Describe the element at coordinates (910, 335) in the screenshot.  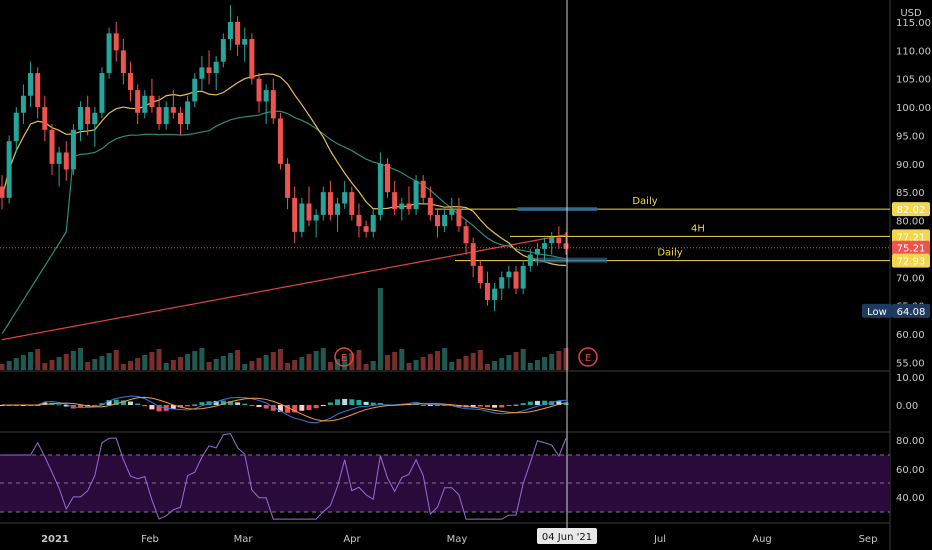
I see `price-tick: 60.00` at that location.